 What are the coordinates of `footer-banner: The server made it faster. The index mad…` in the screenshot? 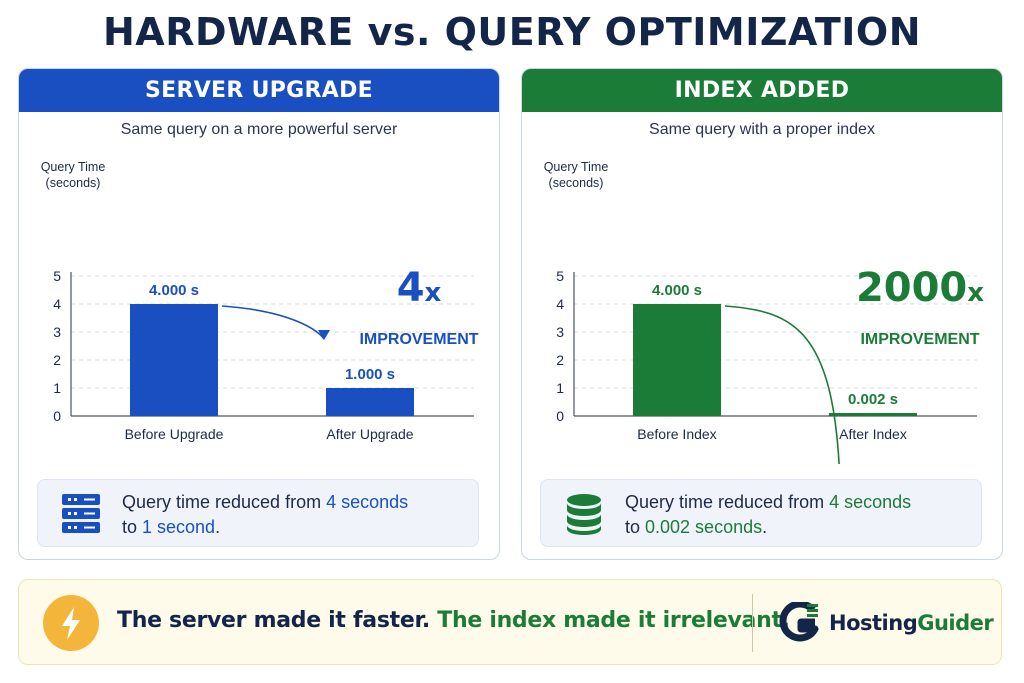 It's located at (510, 622).